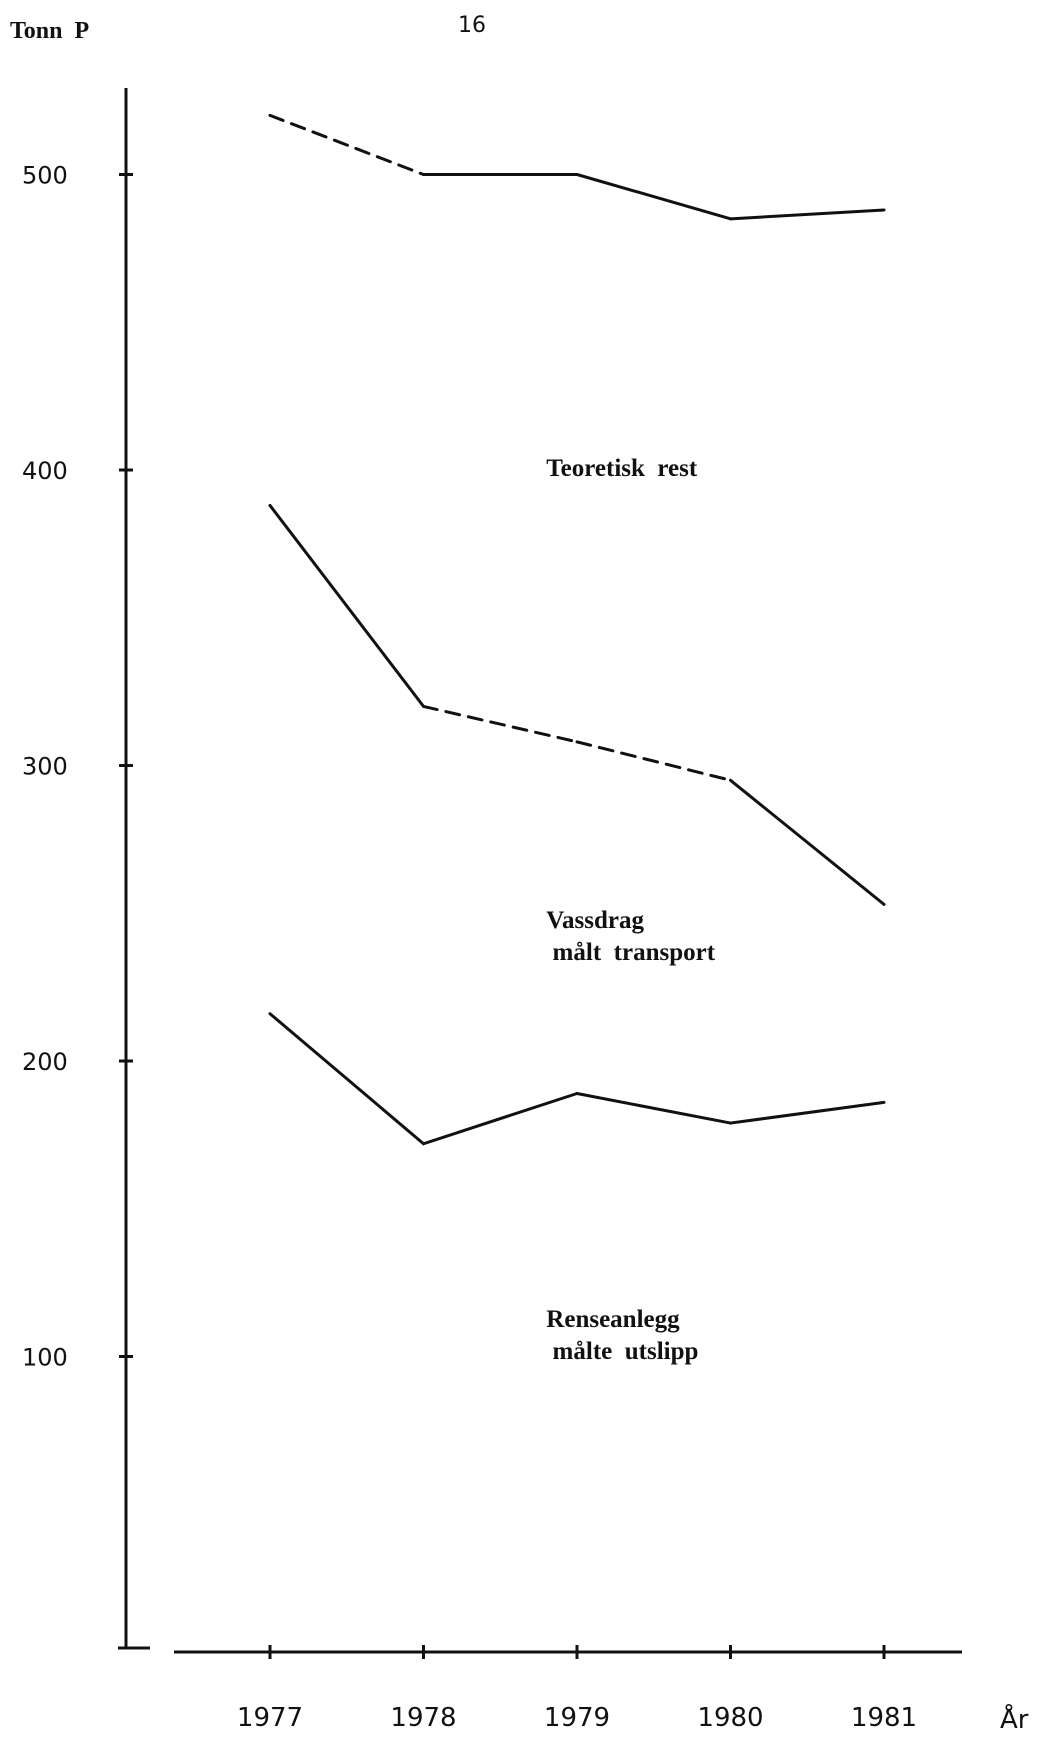  I want to click on region-label: Vassdrag, so click(595, 920).